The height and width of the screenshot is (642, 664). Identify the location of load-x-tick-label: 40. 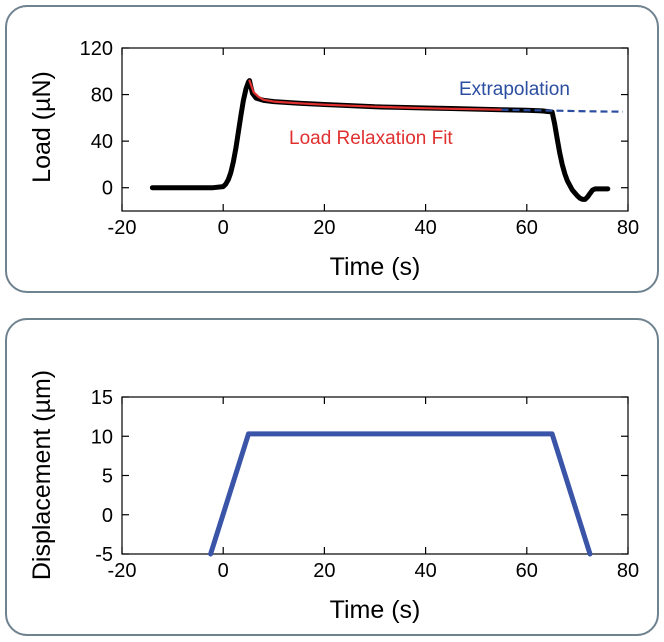
(425, 228).